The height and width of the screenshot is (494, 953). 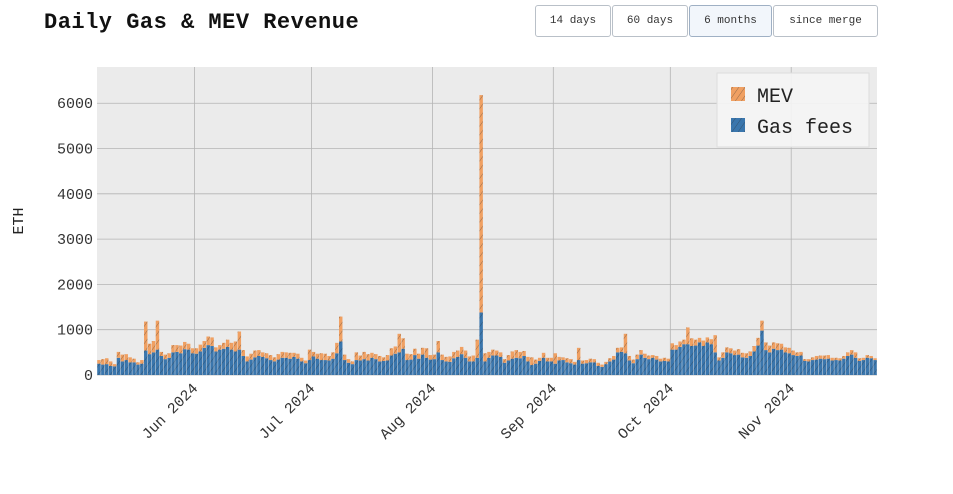 I want to click on legend-label-gas: Gas fees, so click(x=805, y=128).